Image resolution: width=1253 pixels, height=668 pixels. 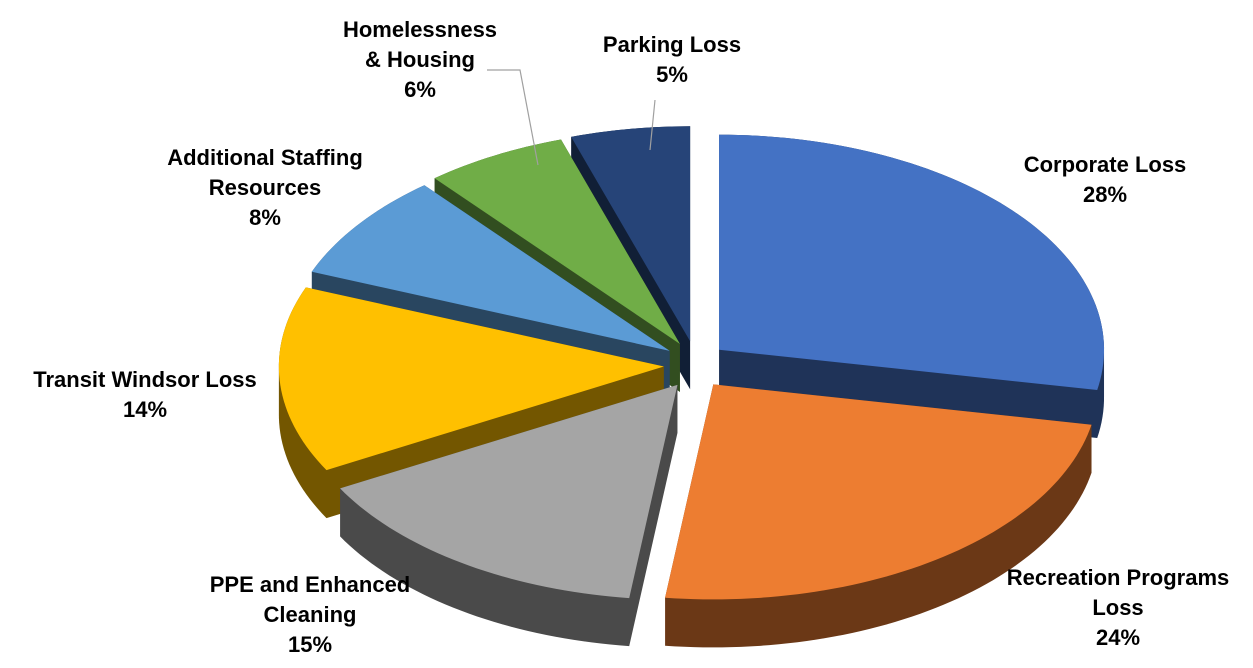 What do you see at coordinates (1105, 180) in the screenshot?
I see `slice-label: Corporate Loss 28%` at bounding box center [1105, 180].